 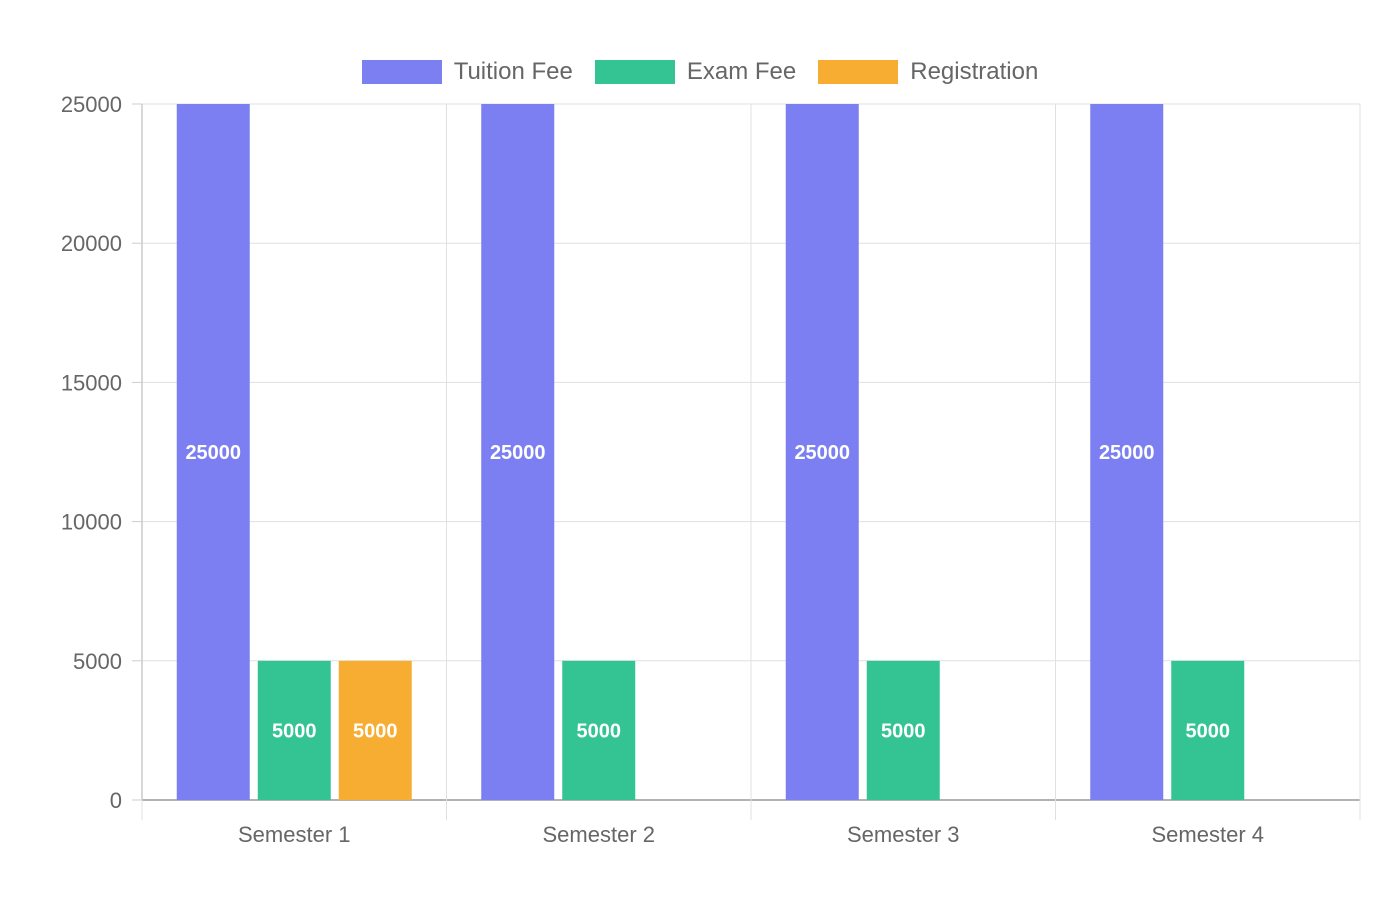 I want to click on legend-label-exam-fee: Exam Fee, so click(x=741, y=71).